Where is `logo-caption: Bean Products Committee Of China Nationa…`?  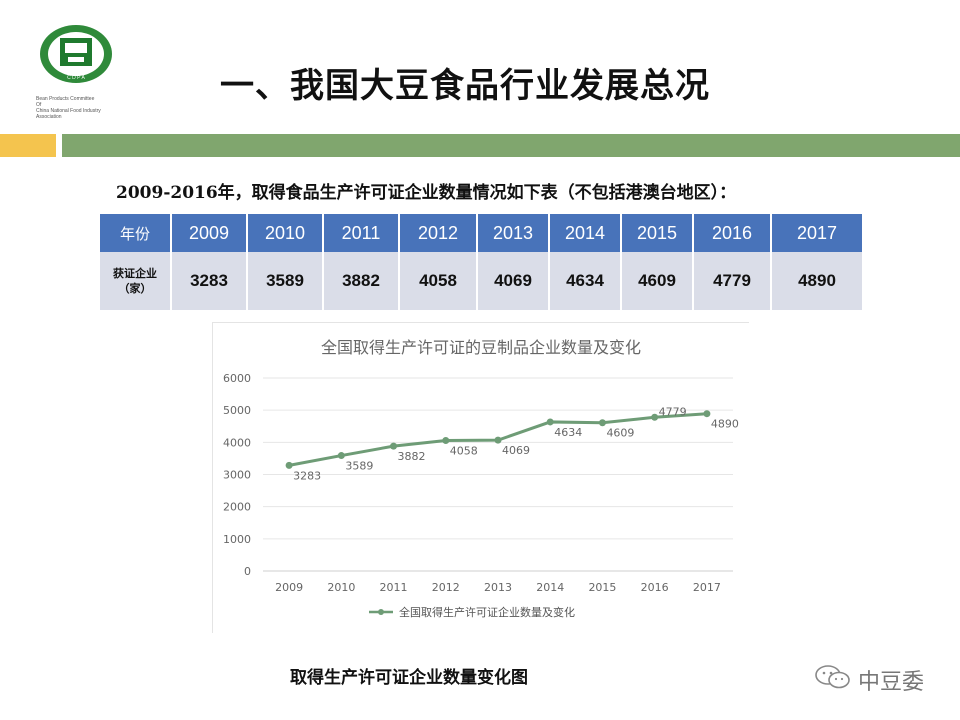
logo-caption: Bean Products Committee Of China Nationa… is located at coordinates (78, 108).